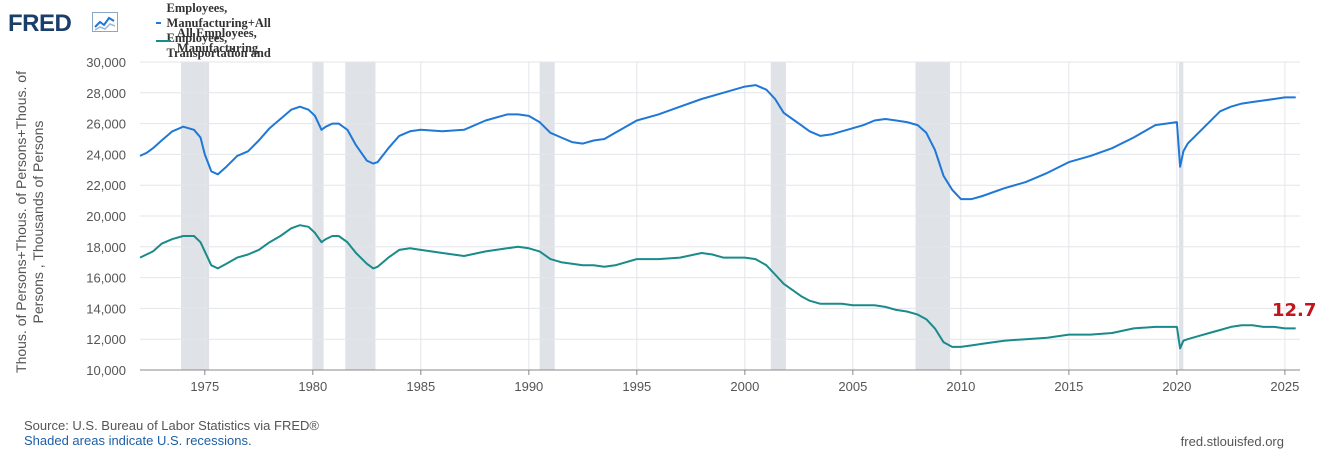  Describe the element at coordinates (636, 386) in the screenshot. I see `x-tick-label-4: 1995` at that location.